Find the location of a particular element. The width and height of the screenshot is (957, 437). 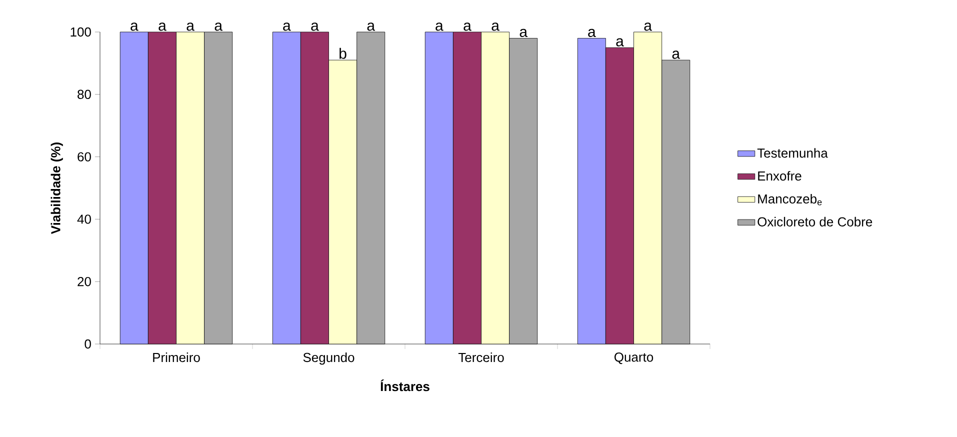

data-label: b is located at coordinates (343, 53).